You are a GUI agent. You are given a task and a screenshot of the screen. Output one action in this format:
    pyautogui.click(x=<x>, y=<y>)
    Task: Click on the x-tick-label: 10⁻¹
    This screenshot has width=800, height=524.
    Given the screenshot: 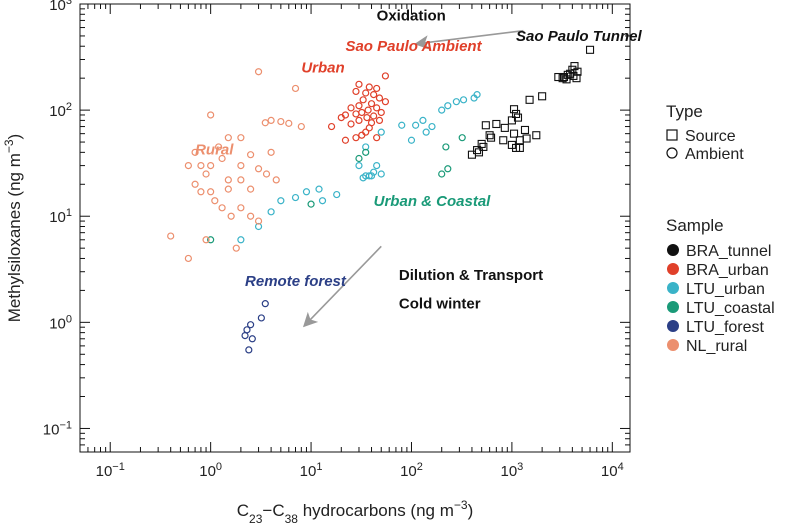 What is the action you would take?
    pyautogui.click(x=110, y=470)
    